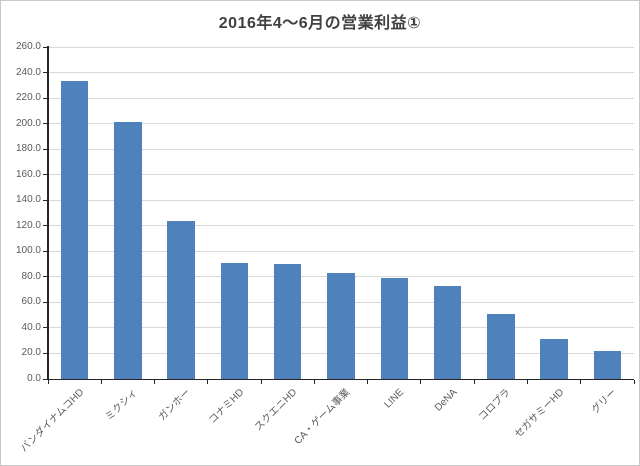  Describe the element at coordinates (31, 302) in the screenshot. I see `y-axis-tick-label: 60.0` at that location.